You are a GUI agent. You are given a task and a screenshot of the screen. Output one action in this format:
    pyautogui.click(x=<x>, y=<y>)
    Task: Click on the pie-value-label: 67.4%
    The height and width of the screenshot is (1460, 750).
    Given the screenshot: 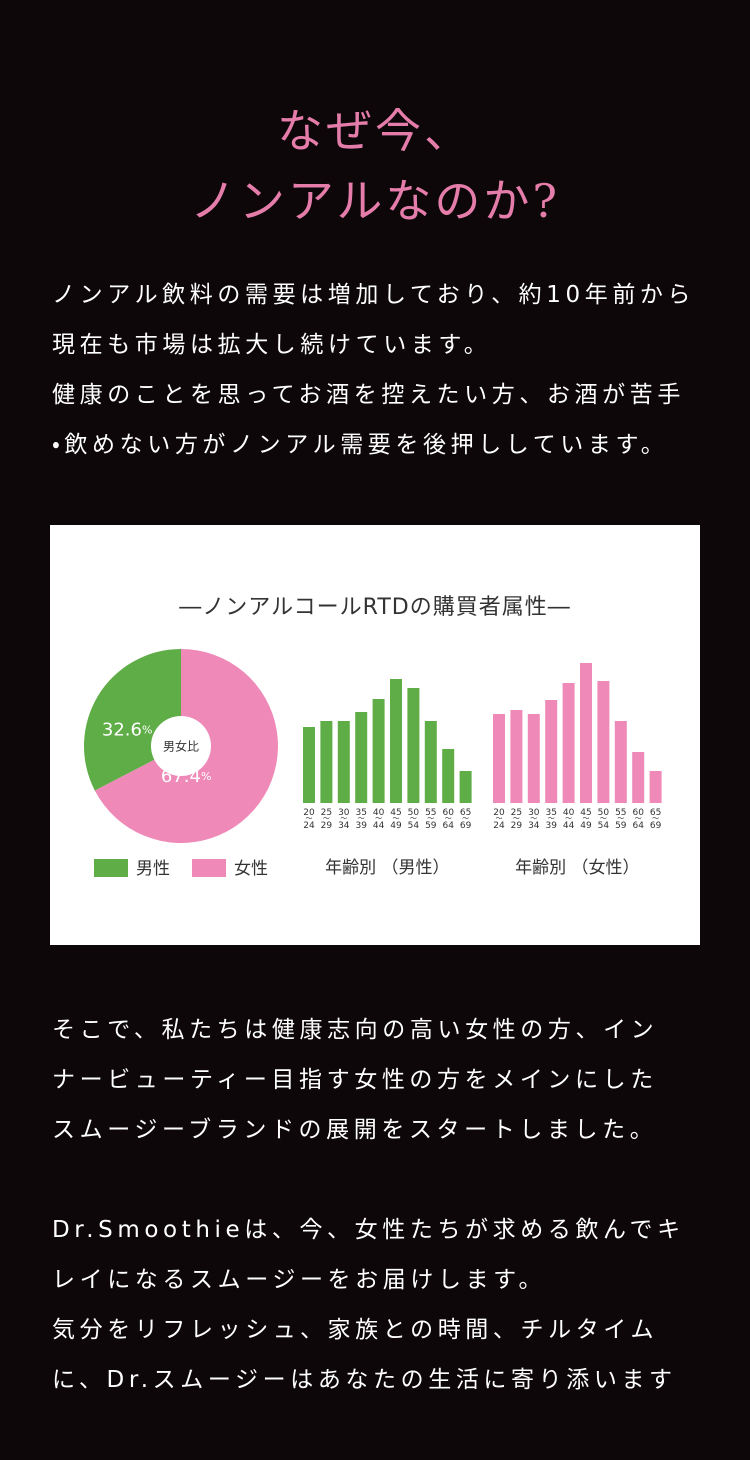 What is the action you would take?
    pyautogui.click(x=186, y=776)
    